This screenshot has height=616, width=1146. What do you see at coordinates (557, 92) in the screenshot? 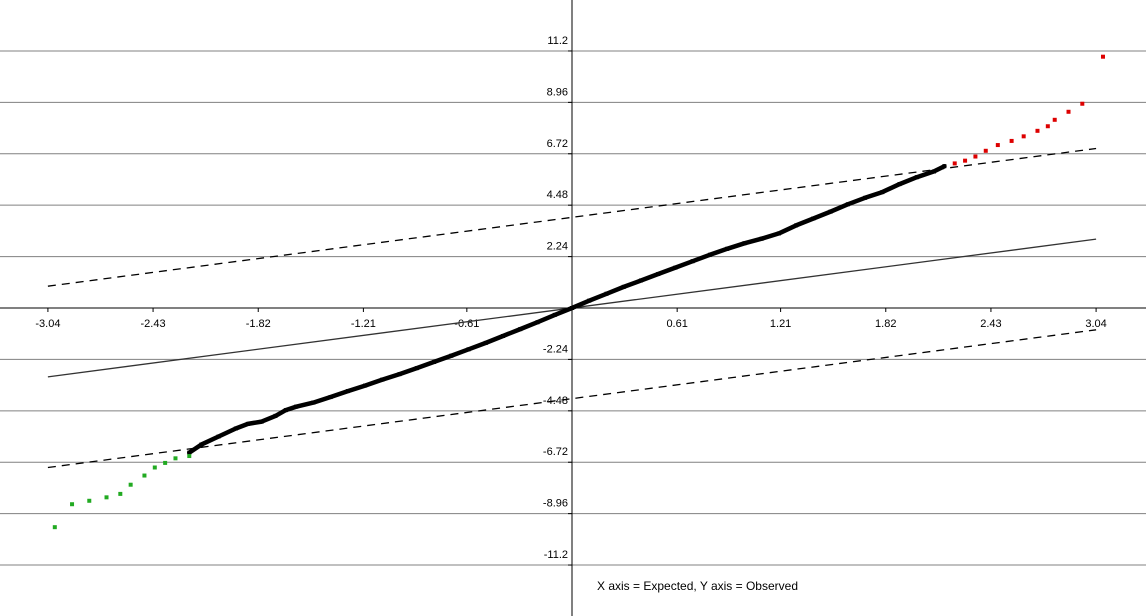
I see `y-tick-label: 8.96` at bounding box center [557, 92].